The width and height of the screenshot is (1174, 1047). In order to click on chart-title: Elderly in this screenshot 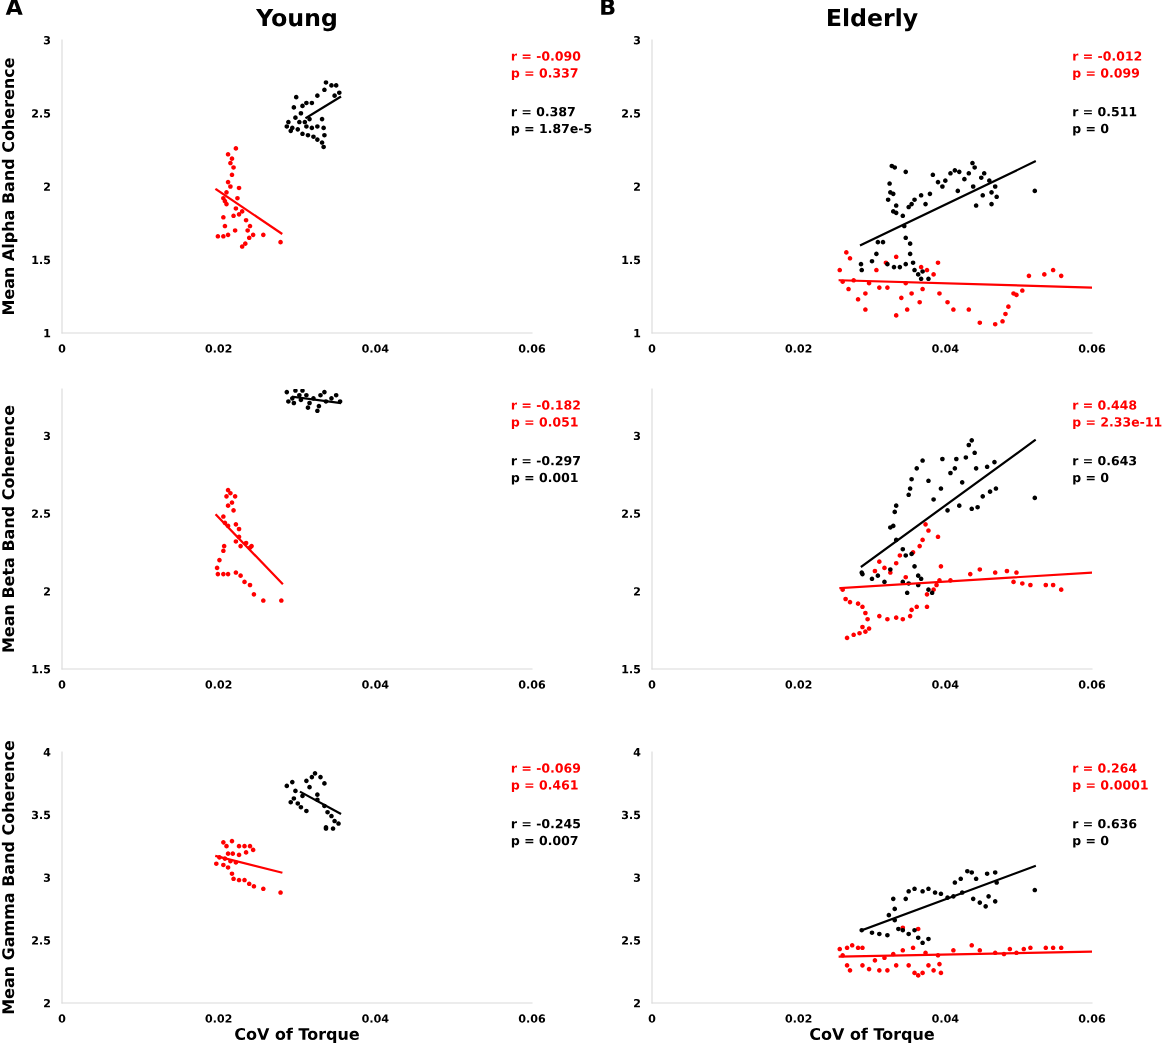, I will do `click(873, 20)`.